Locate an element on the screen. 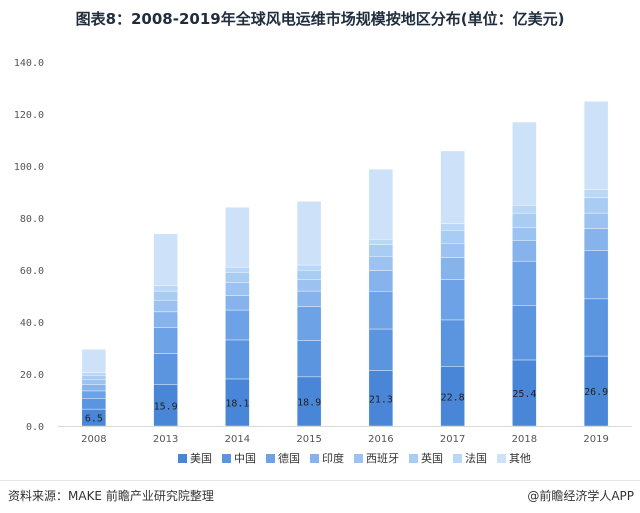 This screenshot has width=640, height=513. legend-item: 印度 is located at coordinates (327, 458).